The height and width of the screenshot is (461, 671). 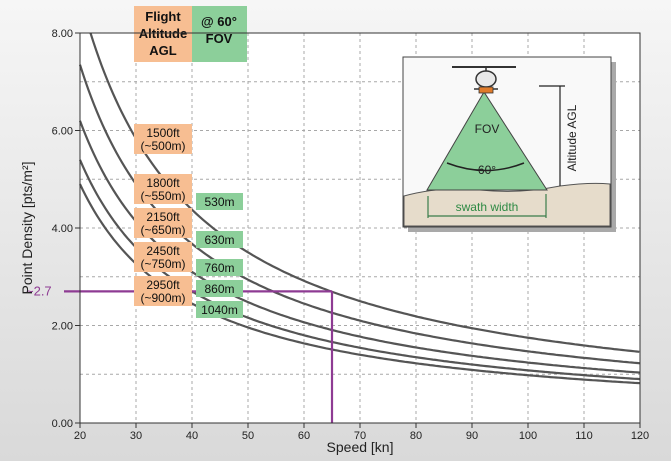 I want to click on y-tick-label: 0.00, so click(x=62, y=424).